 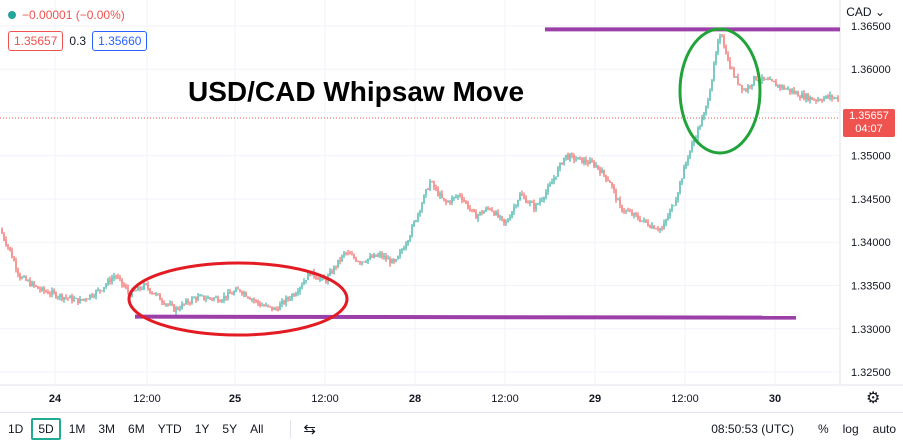 I want to click on percent-scale-button: %, so click(x=823, y=429).